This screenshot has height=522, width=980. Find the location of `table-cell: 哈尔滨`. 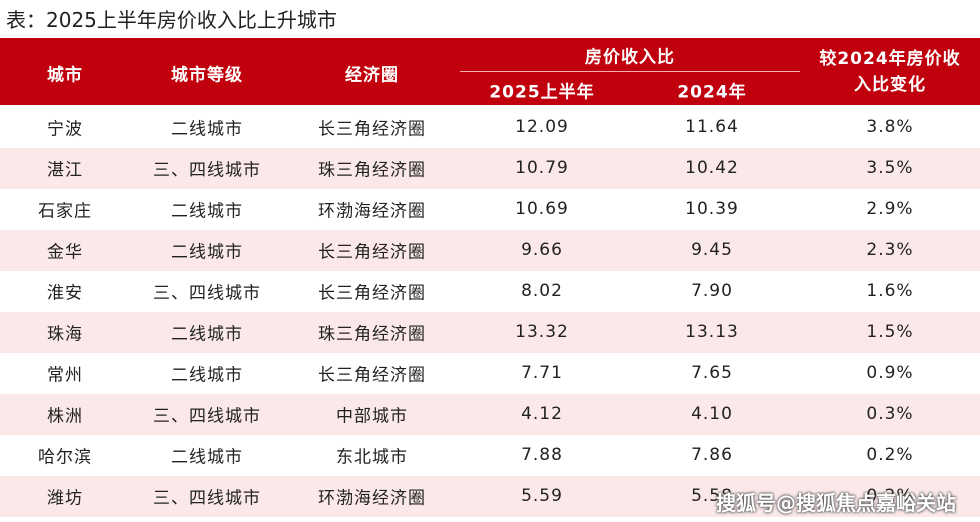

table-cell: 哈尔滨 is located at coordinates (65, 457).